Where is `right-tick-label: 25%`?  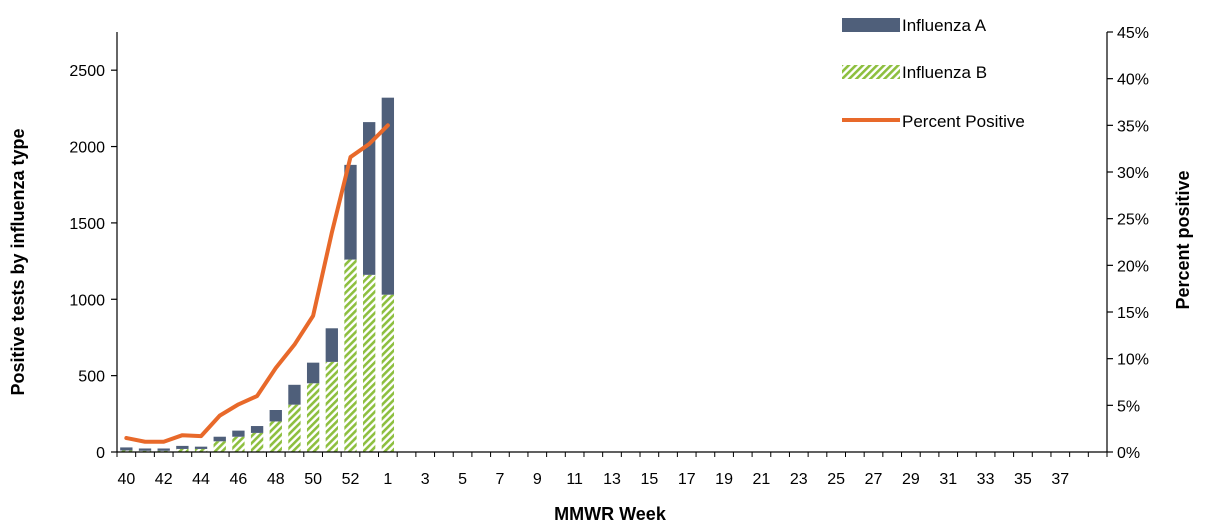 right-tick-label: 25% is located at coordinates (1133, 220).